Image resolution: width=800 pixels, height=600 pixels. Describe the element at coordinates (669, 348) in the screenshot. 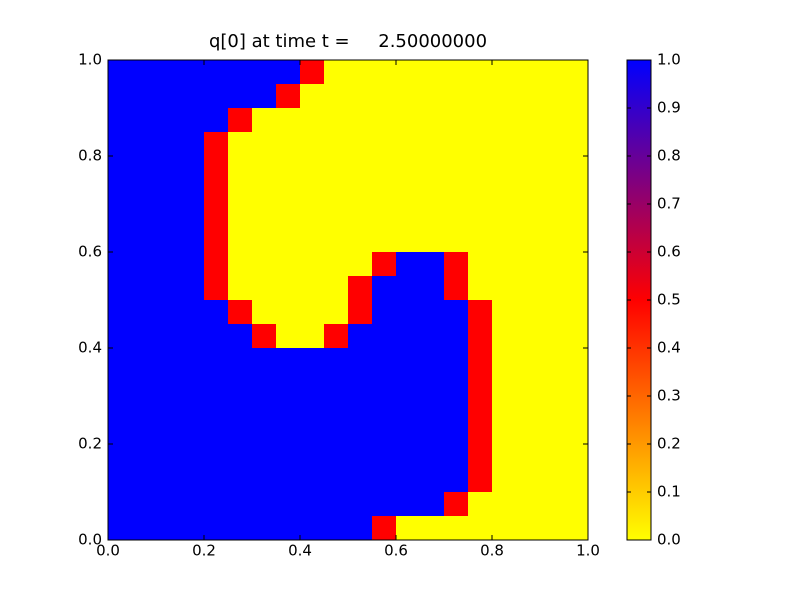

I see `colorbar-tick-label: 0.4` at that location.